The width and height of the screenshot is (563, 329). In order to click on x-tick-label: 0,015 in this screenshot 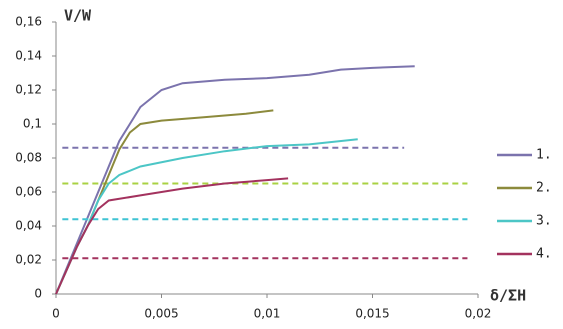, I will do `click(372, 314)`.